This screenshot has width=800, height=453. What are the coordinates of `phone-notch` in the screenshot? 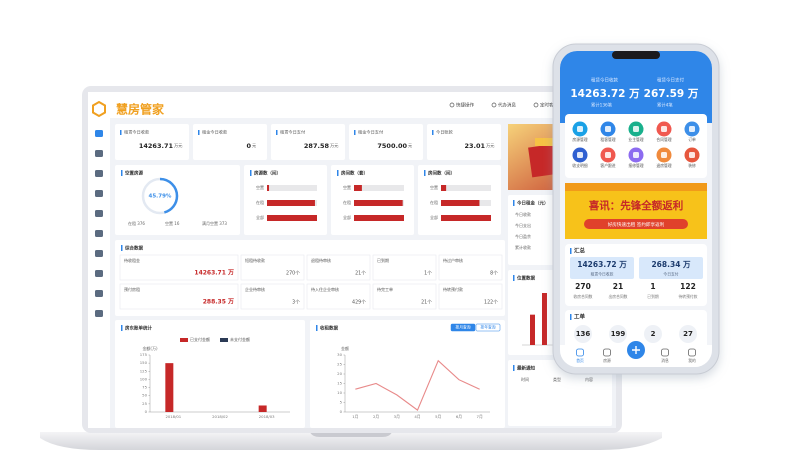 It's located at (636, 55).